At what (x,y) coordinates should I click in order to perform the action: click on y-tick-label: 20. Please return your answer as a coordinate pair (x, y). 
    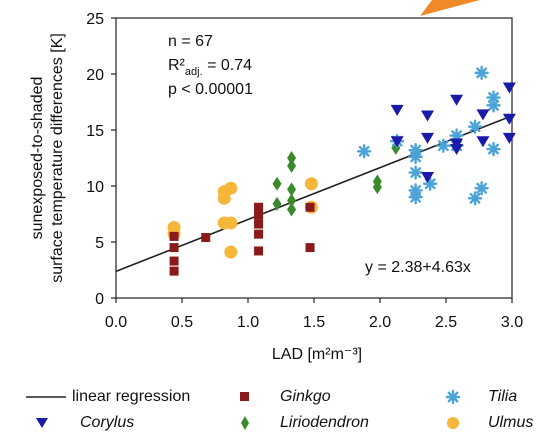
    Looking at the image, I should click on (95, 75).